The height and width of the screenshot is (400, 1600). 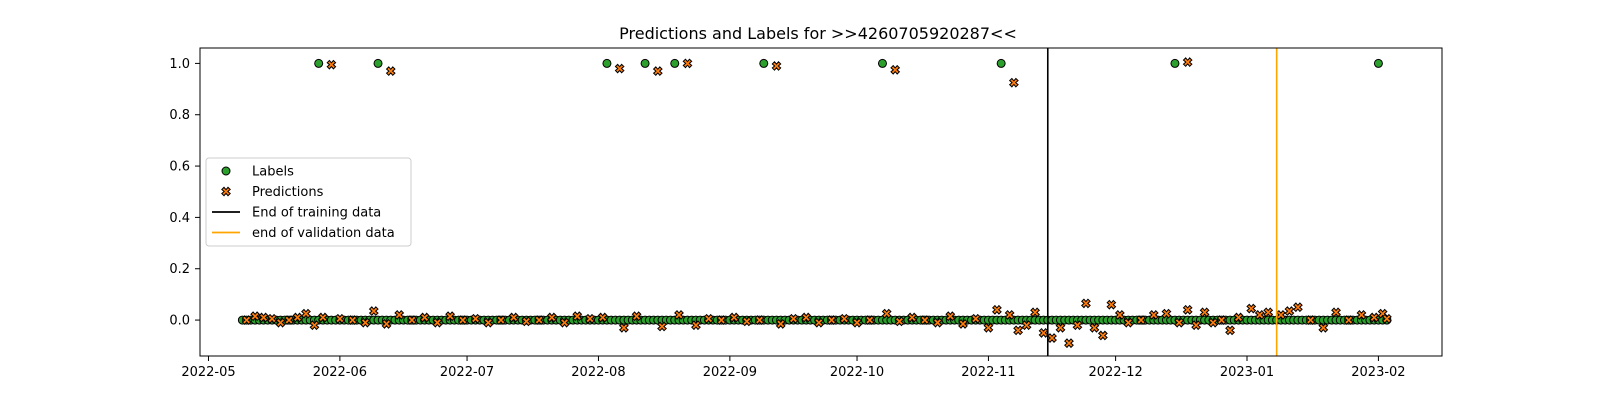 I want to click on y-axis: 0.0 0.2 0.4 0.6 0.8 1.0, so click(x=184, y=193).